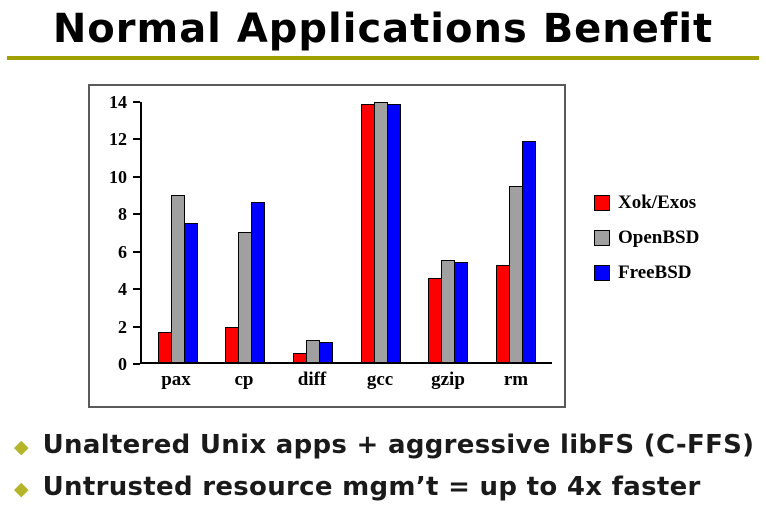  What do you see at coordinates (176, 379) in the screenshot?
I see `x-axis-label: pax` at bounding box center [176, 379].